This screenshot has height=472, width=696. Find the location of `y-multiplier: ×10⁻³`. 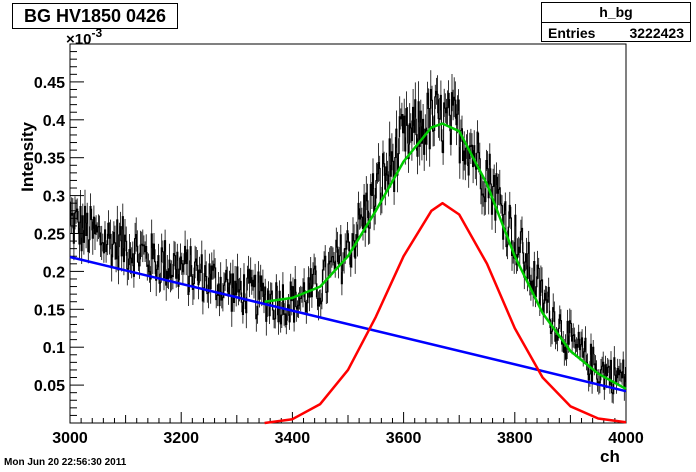

y-multiplier: ×10⁻³ is located at coordinates (84, 37).